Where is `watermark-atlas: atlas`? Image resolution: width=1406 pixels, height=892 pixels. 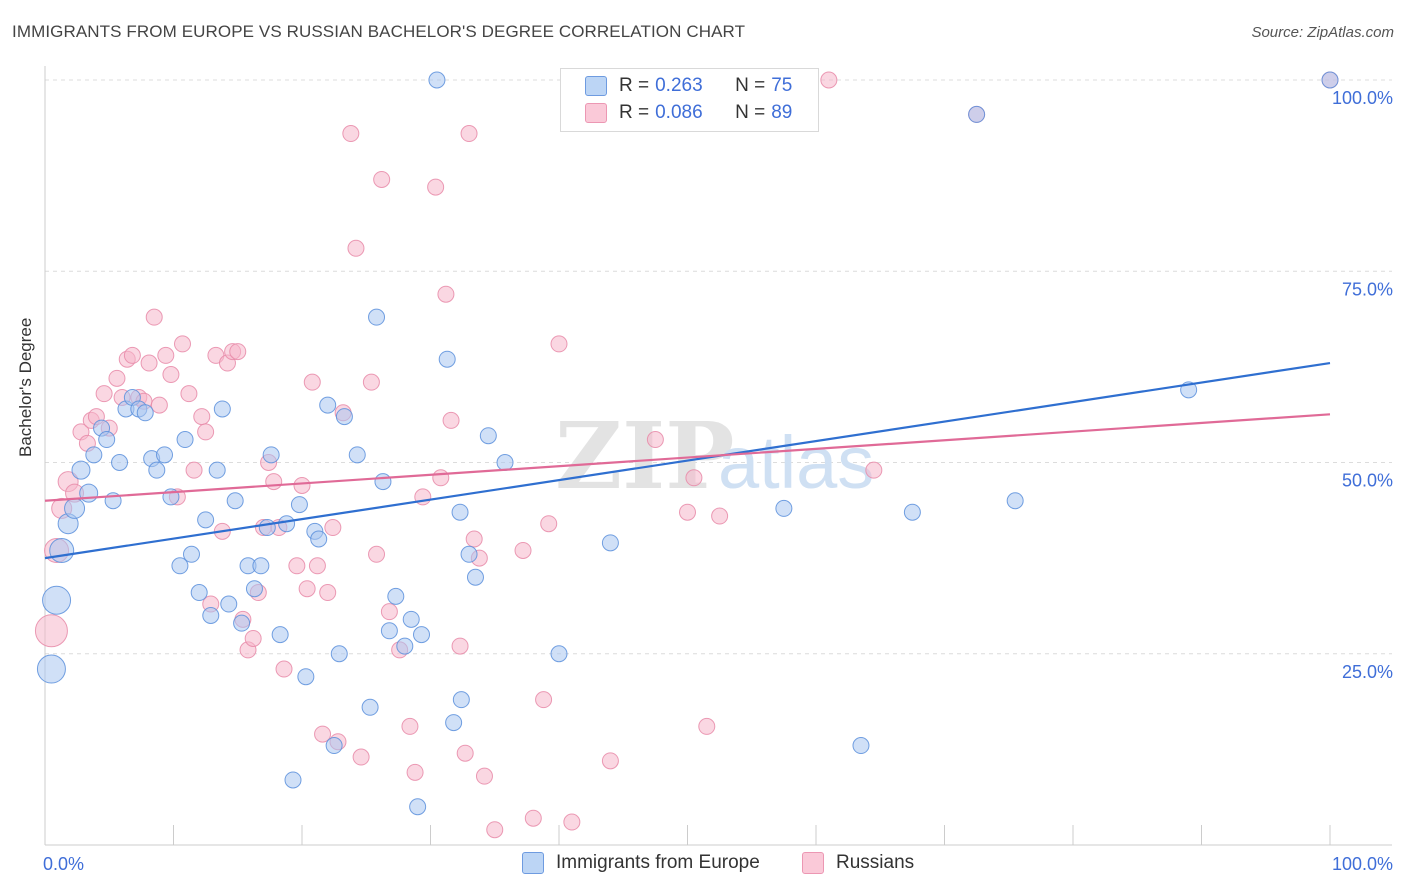 watermark-atlas: atlas is located at coordinates (796, 462).